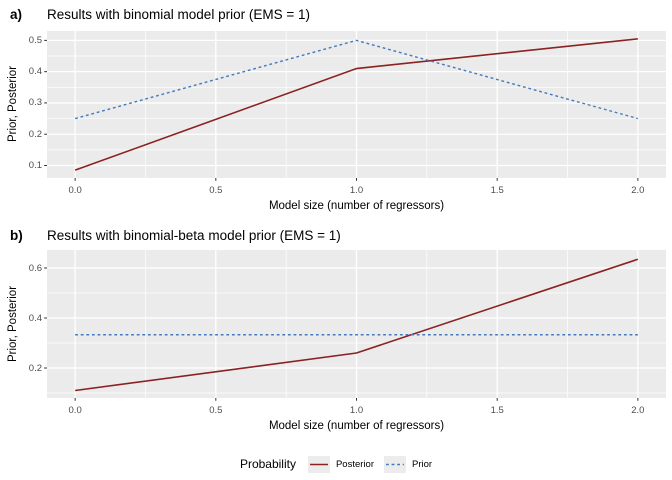  What do you see at coordinates (35, 268) in the screenshot?
I see `y-tick-label: 0.6` at bounding box center [35, 268].